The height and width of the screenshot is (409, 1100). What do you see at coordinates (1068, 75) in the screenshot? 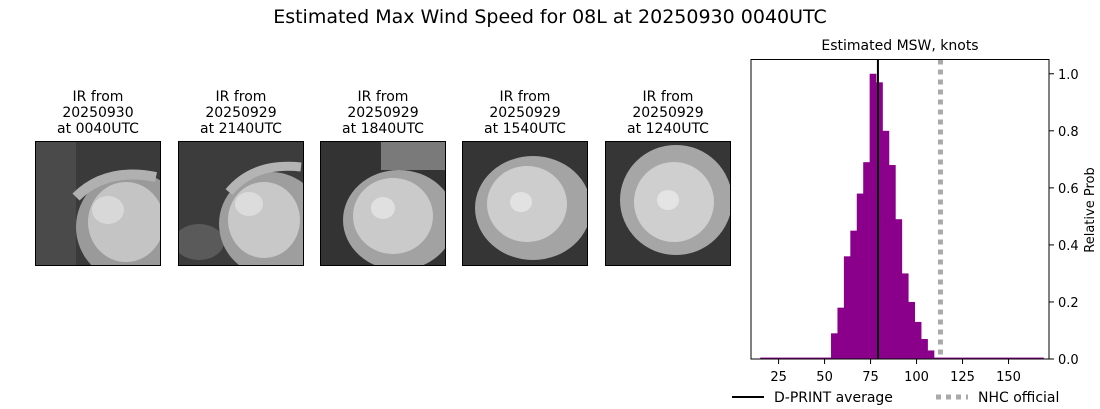
I see `y-tick-label: 1.0` at bounding box center [1068, 75].